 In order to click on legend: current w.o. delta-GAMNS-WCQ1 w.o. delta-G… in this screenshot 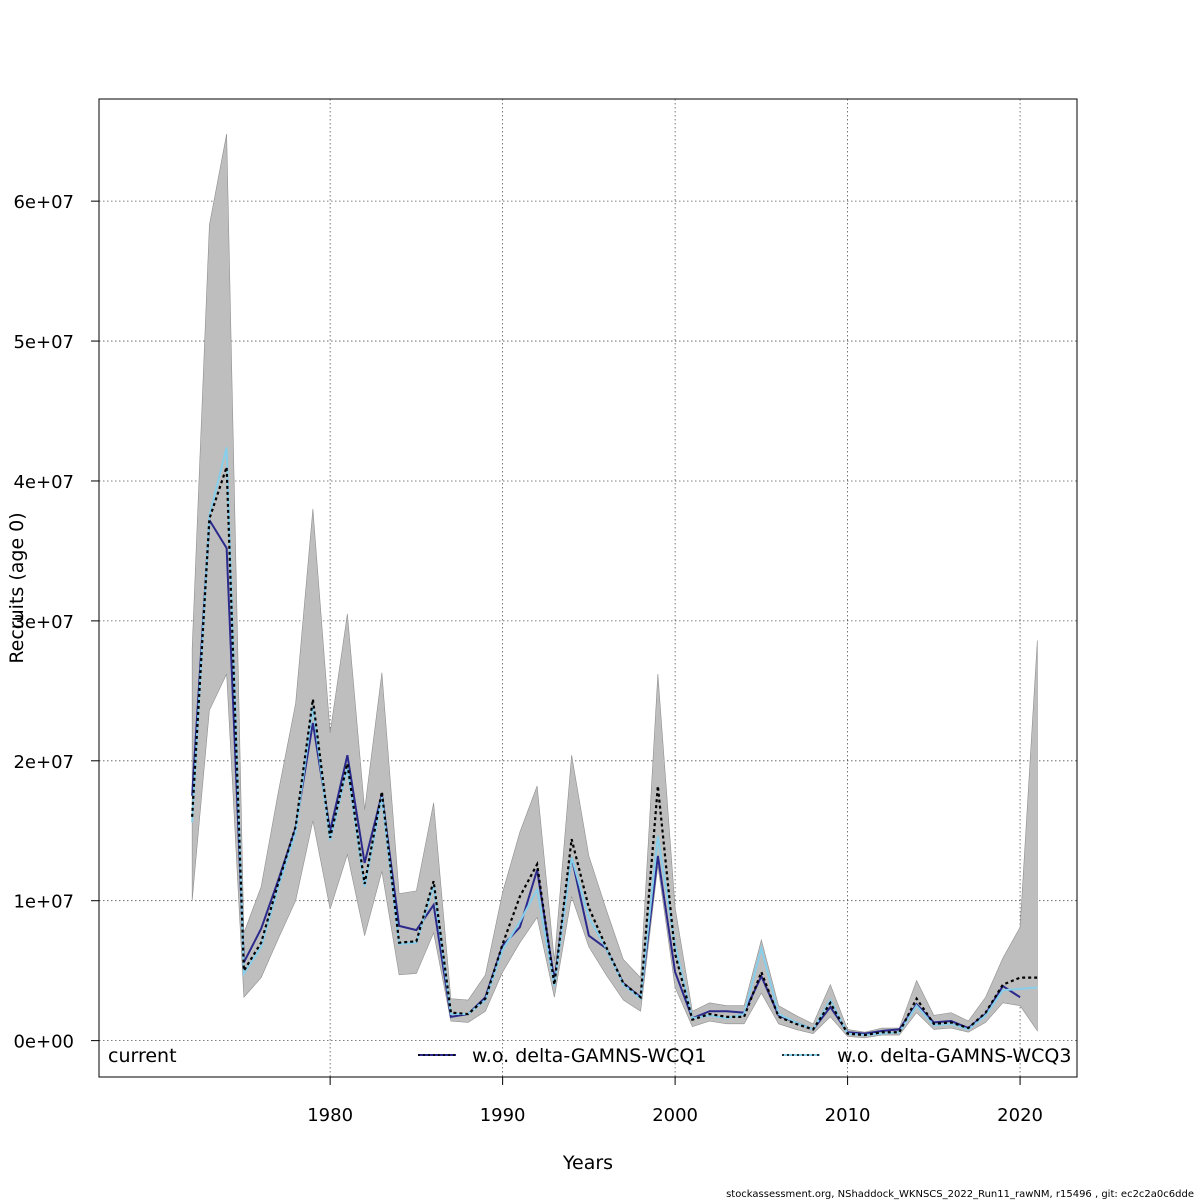, I will do `click(589, 1056)`.